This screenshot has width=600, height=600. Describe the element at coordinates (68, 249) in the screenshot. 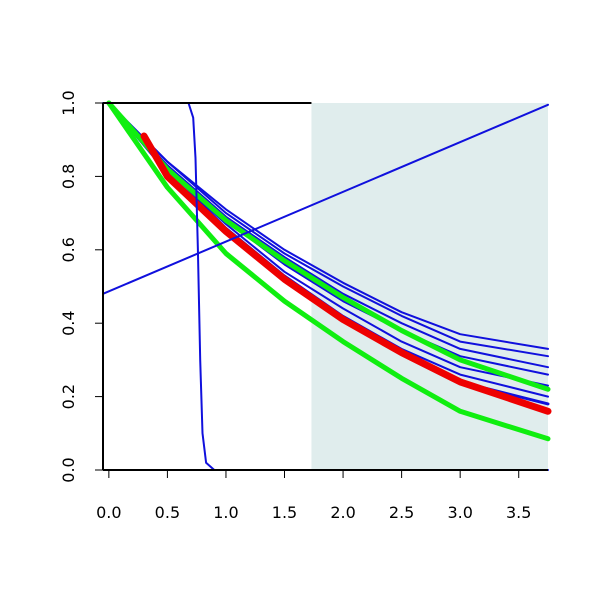

I see `y-tick-label: 0.6` at that location.